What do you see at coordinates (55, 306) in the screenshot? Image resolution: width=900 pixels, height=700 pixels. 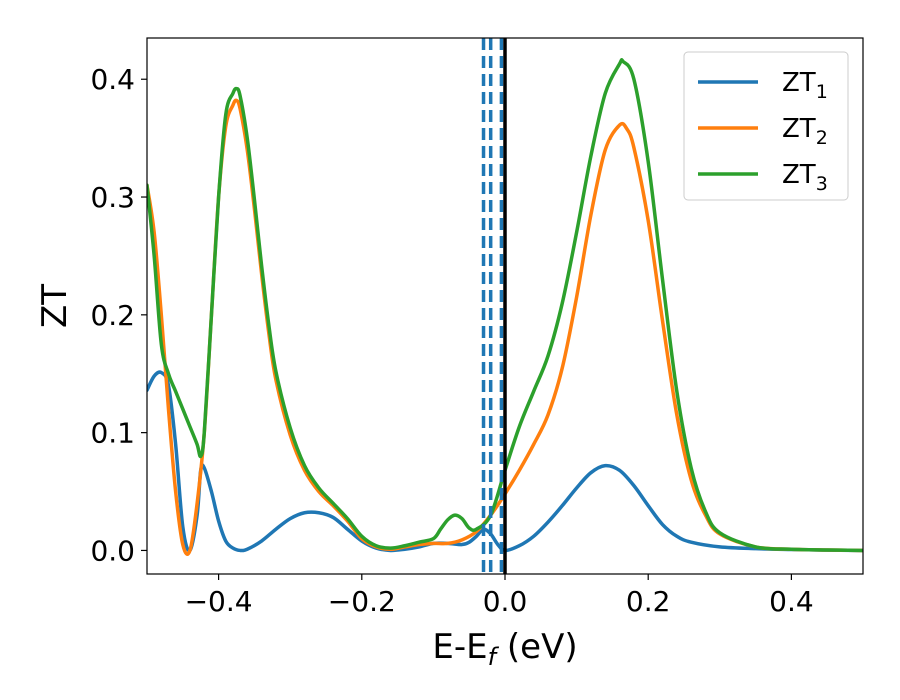 I see `y-axis-title: ZT` at bounding box center [55, 306].